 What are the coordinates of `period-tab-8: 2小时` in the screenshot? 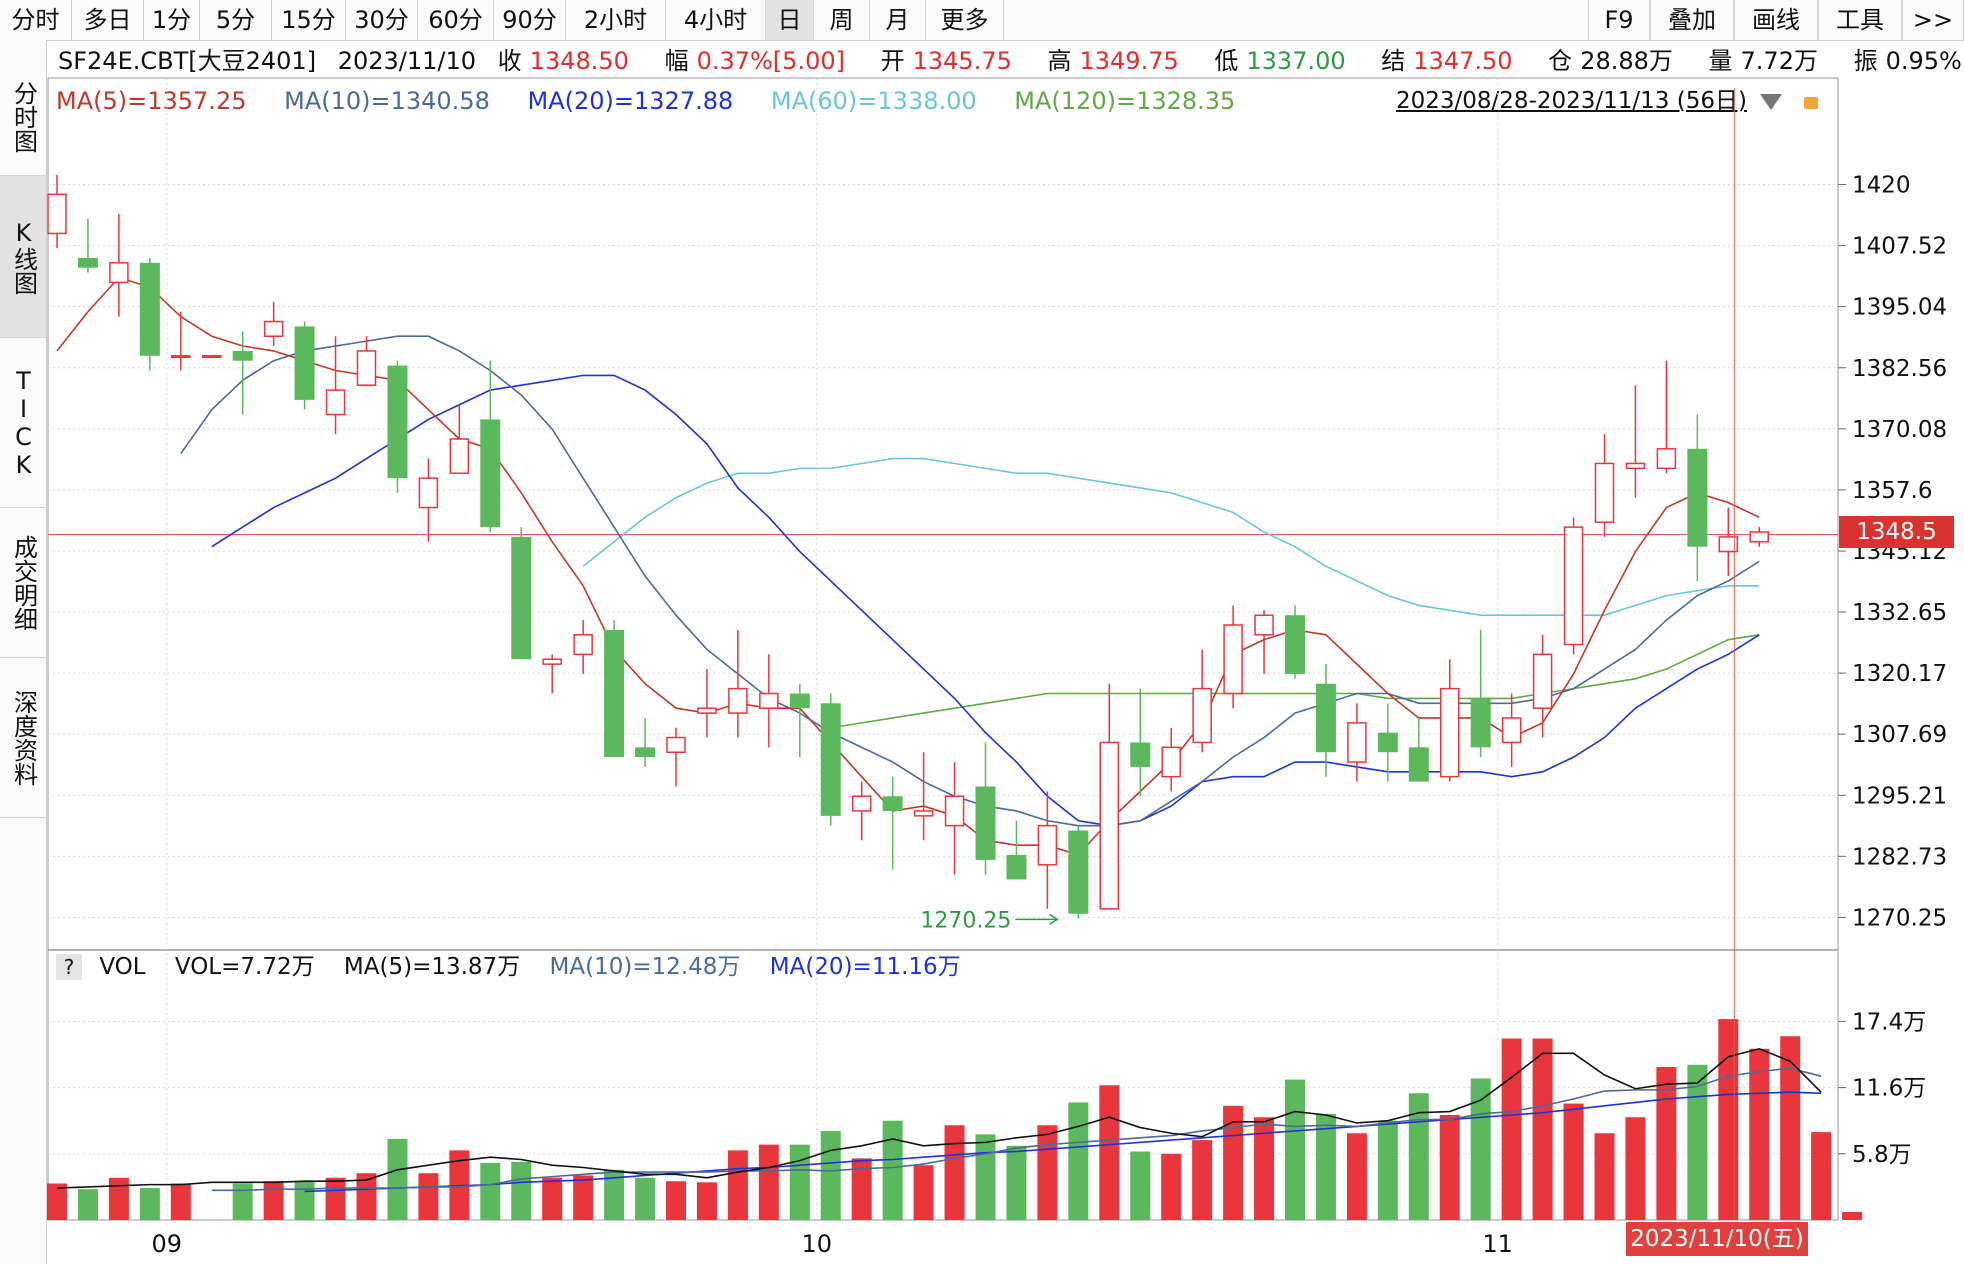 It's located at (616, 20).